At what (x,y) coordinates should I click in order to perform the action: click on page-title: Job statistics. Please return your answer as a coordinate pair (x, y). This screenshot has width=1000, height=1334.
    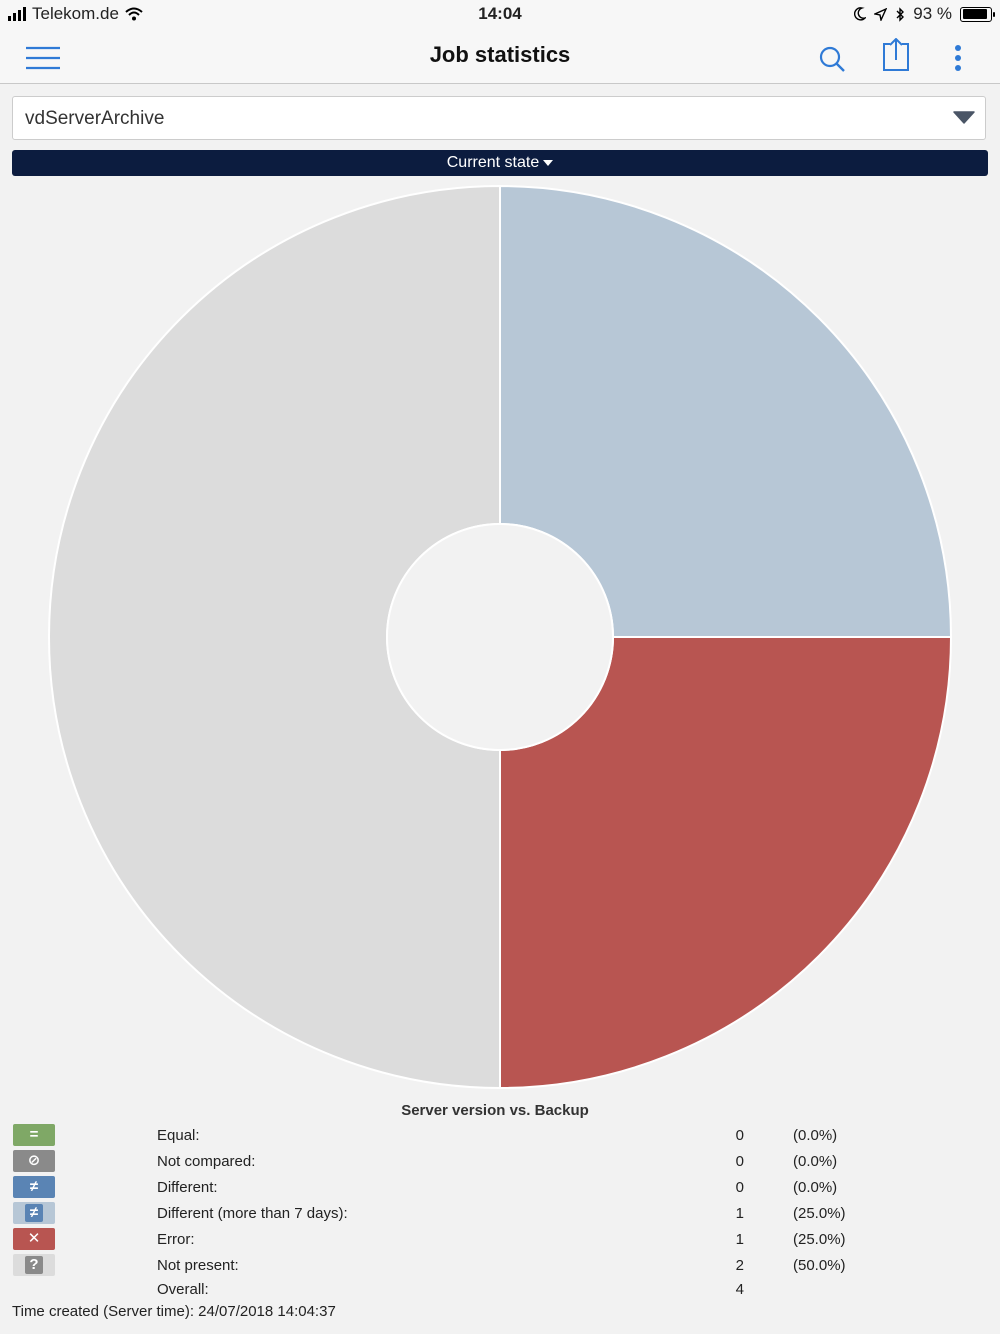
    Looking at the image, I should click on (500, 54).